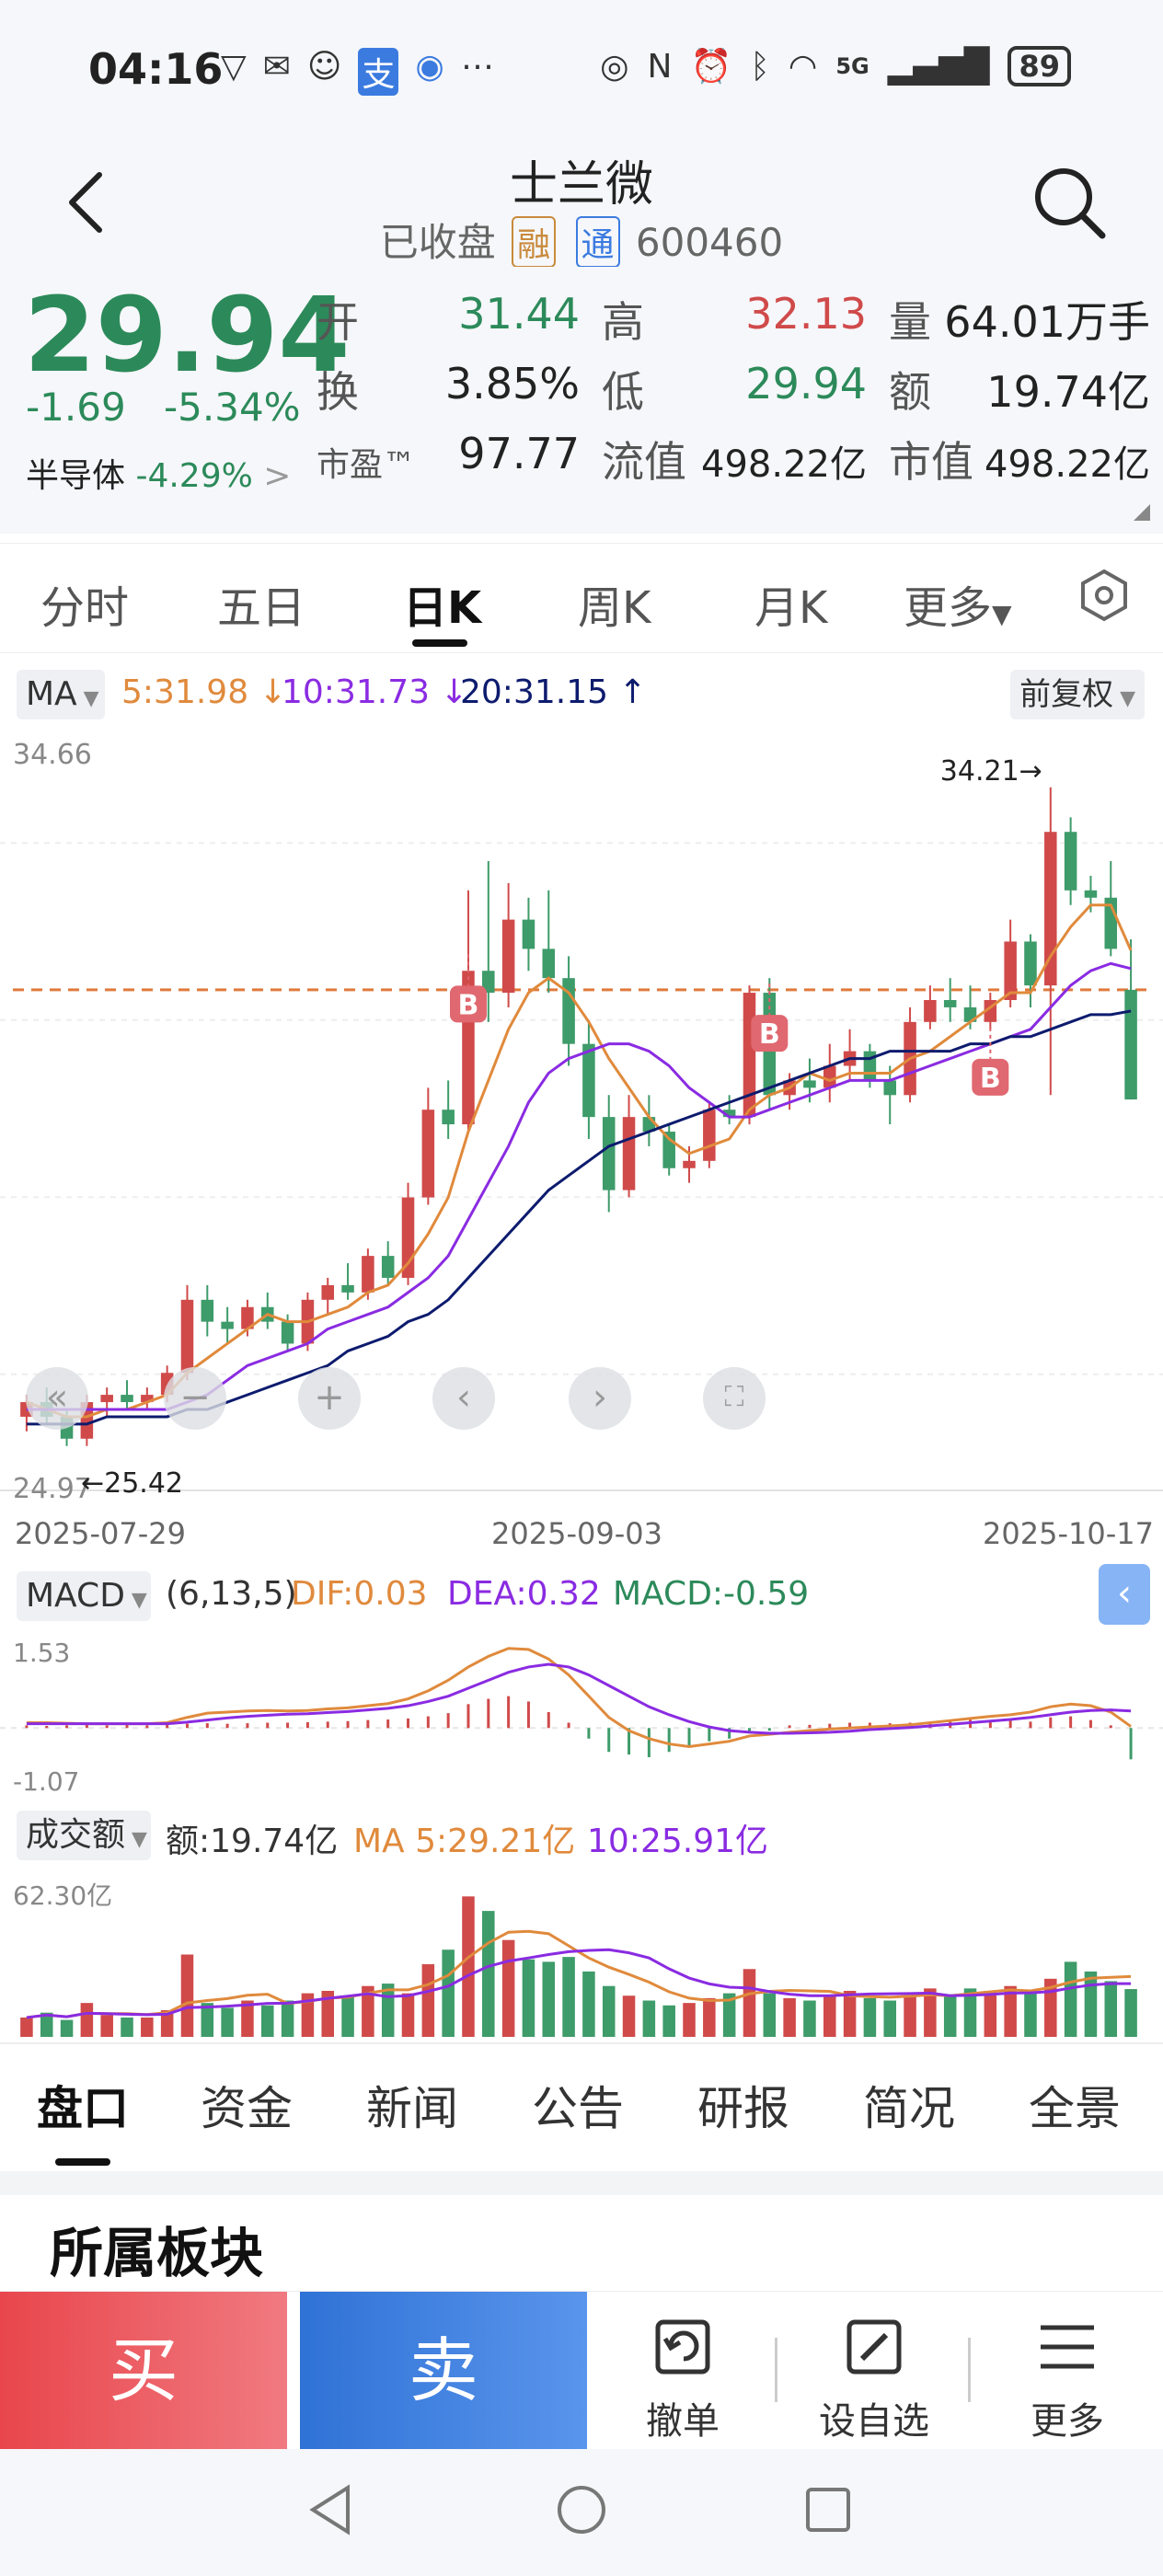 Image resolution: width=1163 pixels, height=2576 pixels. I want to click on tab-news: 新闻, so click(412, 2108).